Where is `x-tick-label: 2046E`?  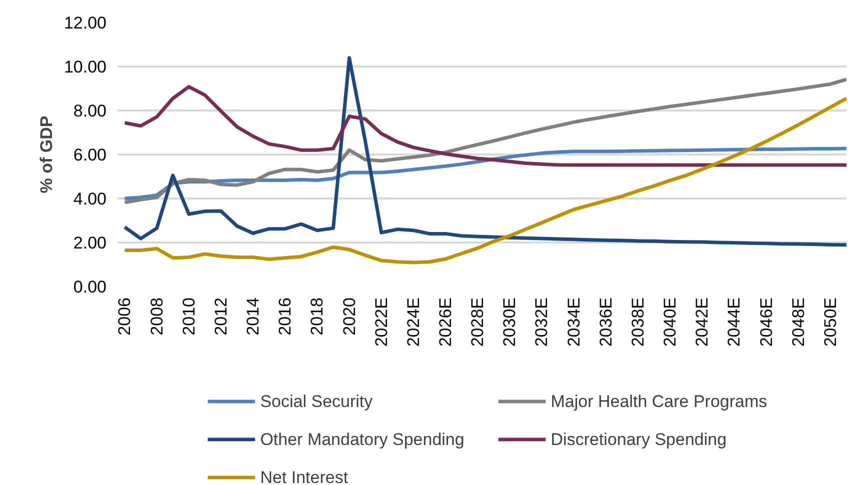
x-tick-label: 2046E is located at coordinates (766, 322).